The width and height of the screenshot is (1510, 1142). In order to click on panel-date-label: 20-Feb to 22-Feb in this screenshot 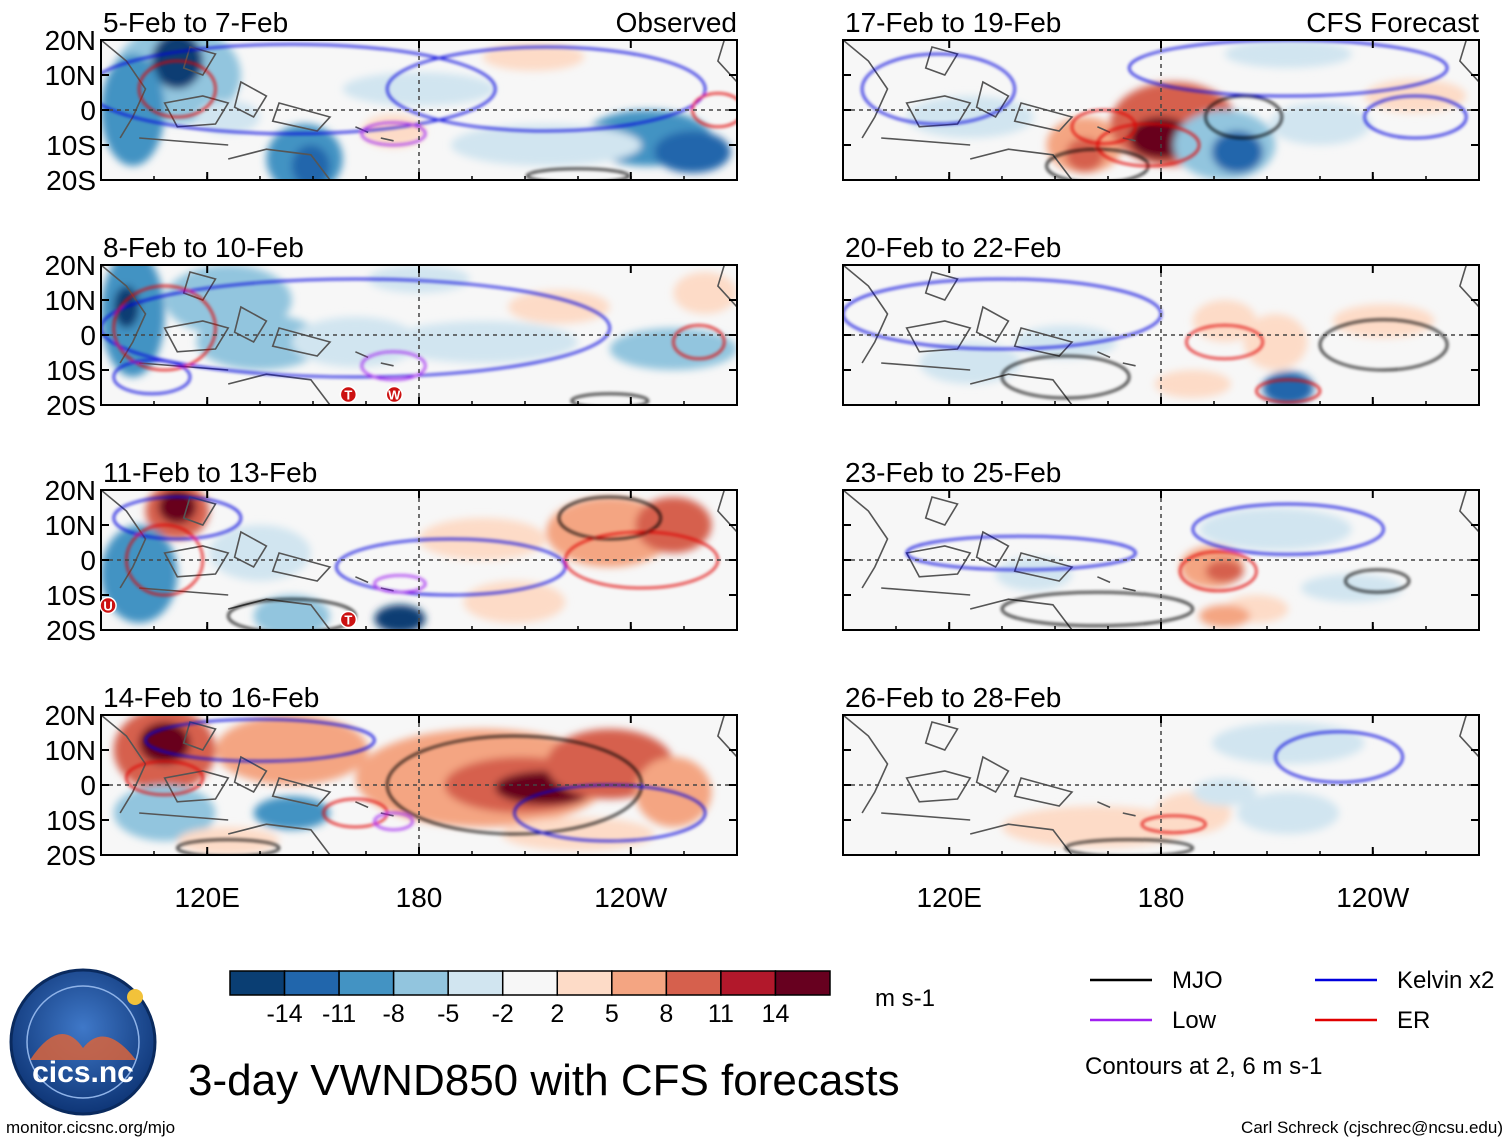, I will do `click(953, 247)`.